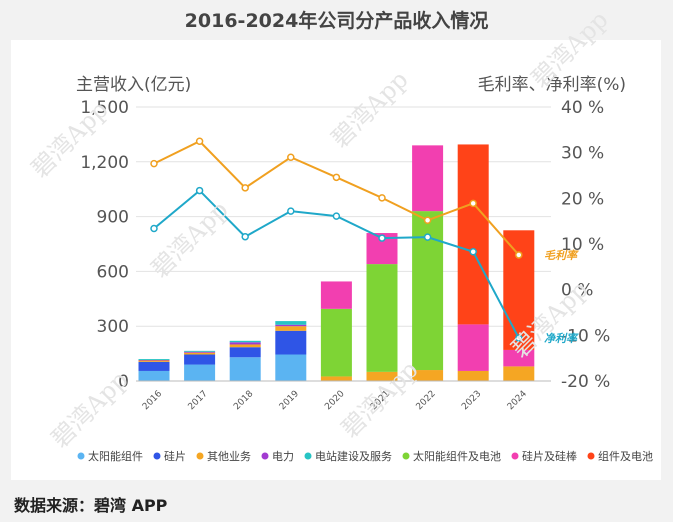 The height and width of the screenshot is (522, 673). I want to click on legend-label: 电站建设及服务, so click(353, 456).